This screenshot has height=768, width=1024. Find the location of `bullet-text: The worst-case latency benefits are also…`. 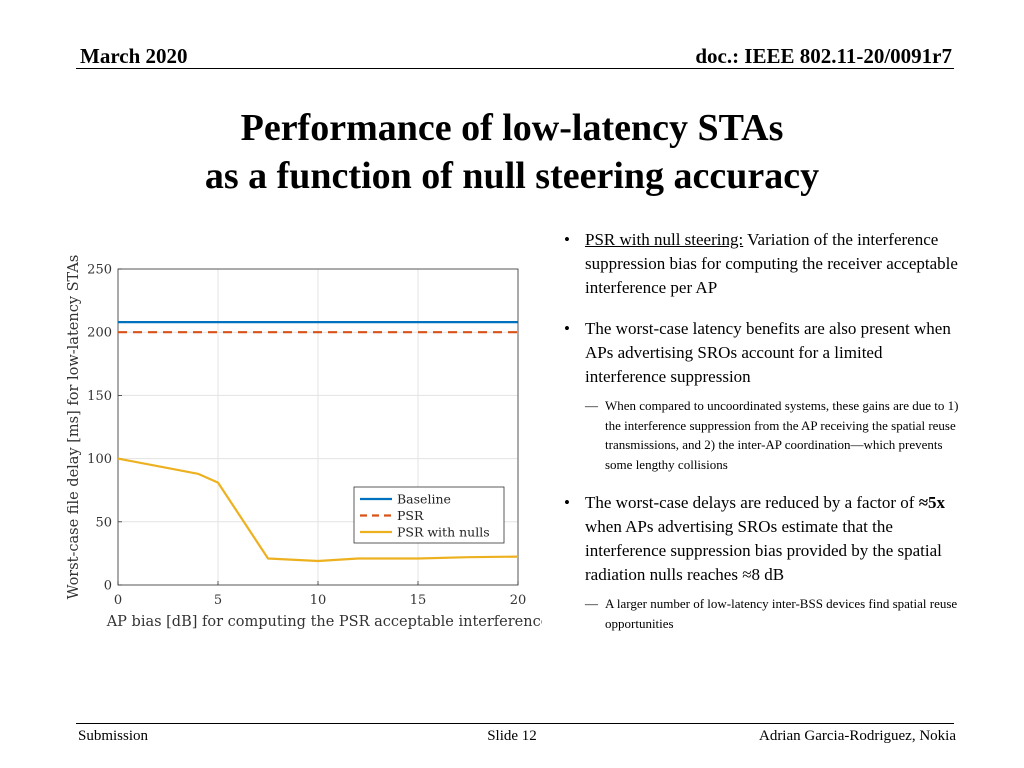

bullet-text: The worst-case latency benefits are also… is located at coordinates (768, 352).